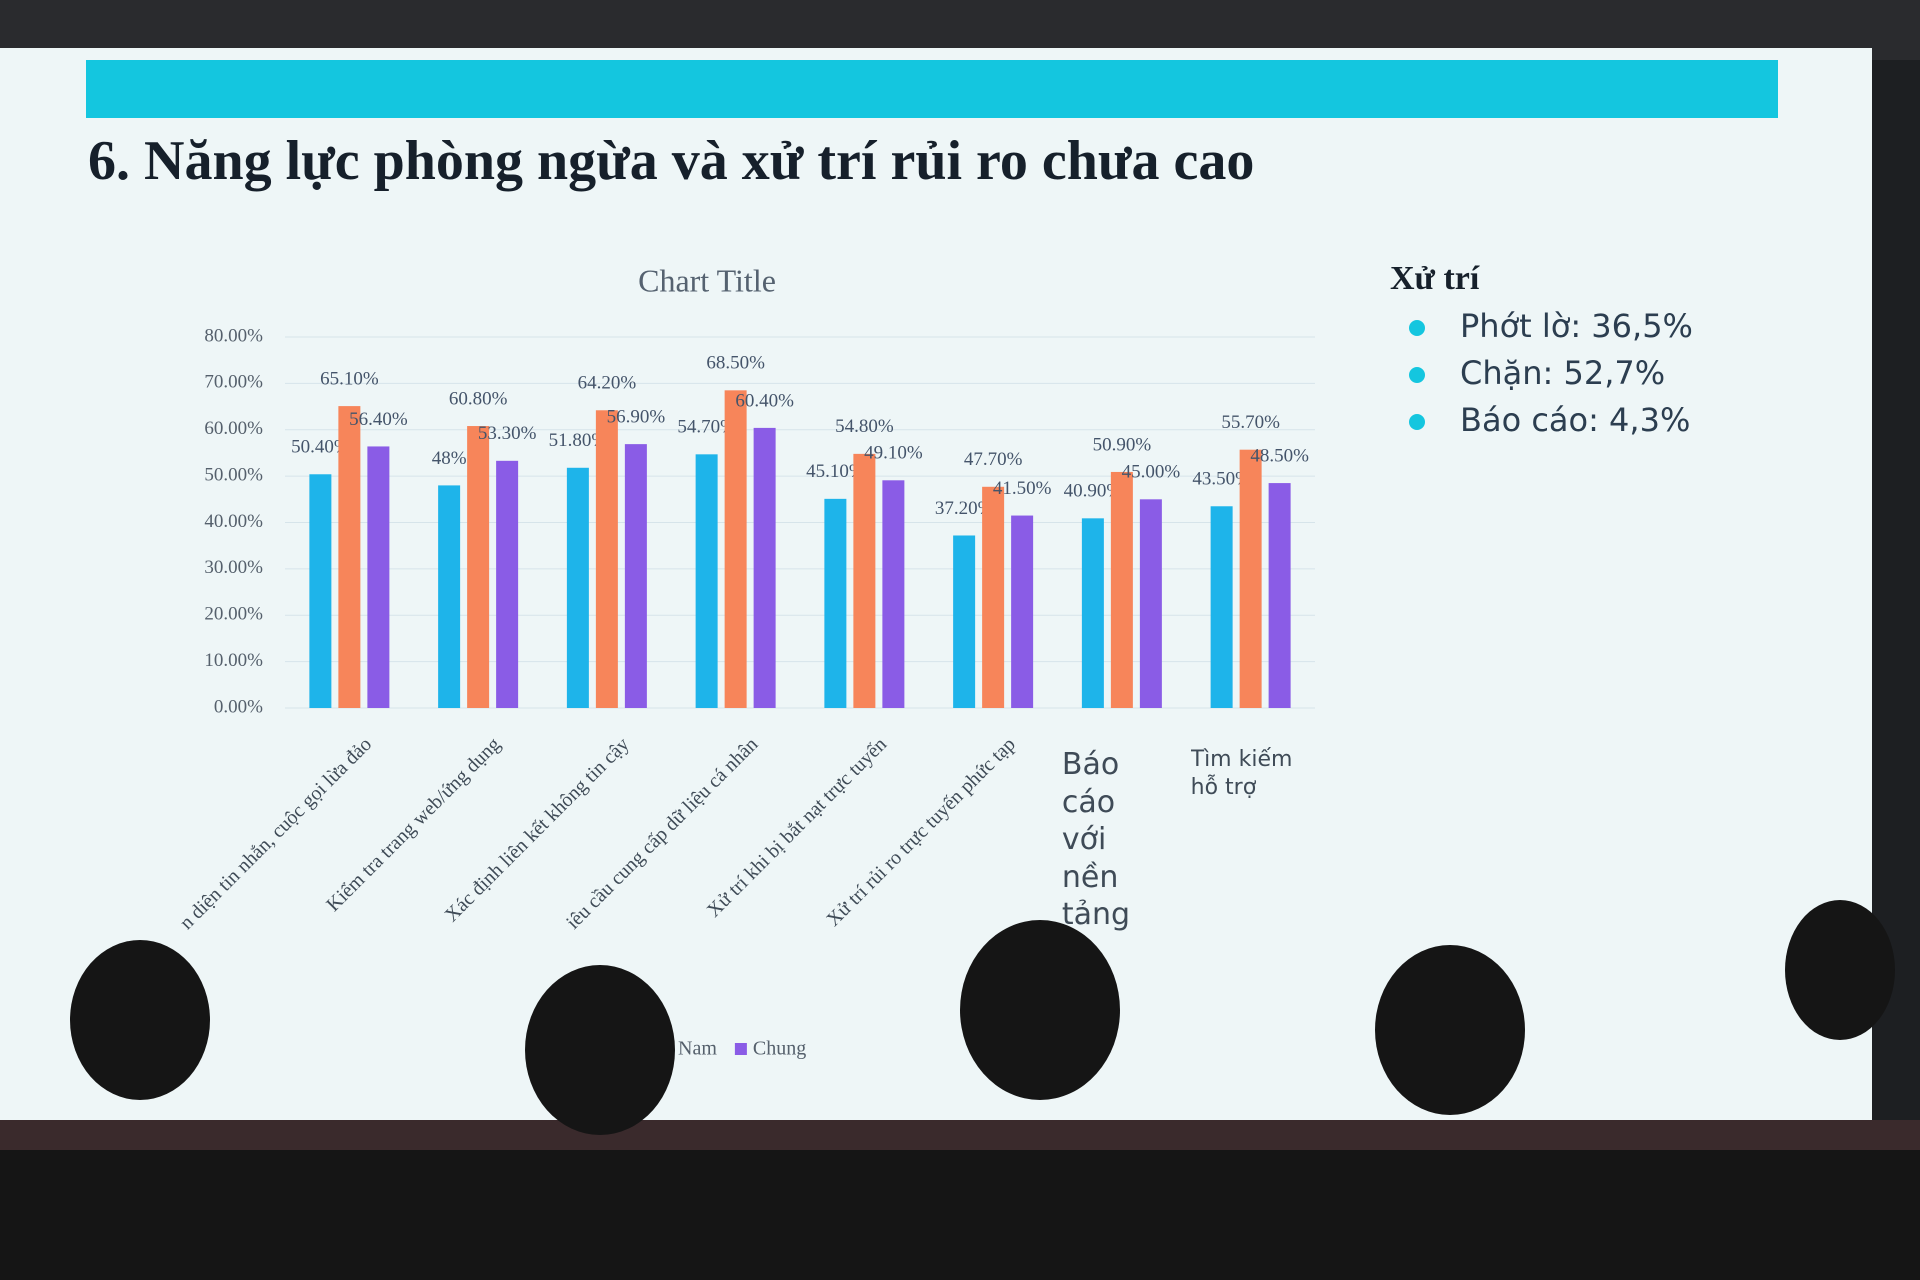 The image size is (1920, 1280). I want to click on legend-label: Nam, so click(697, 1049).